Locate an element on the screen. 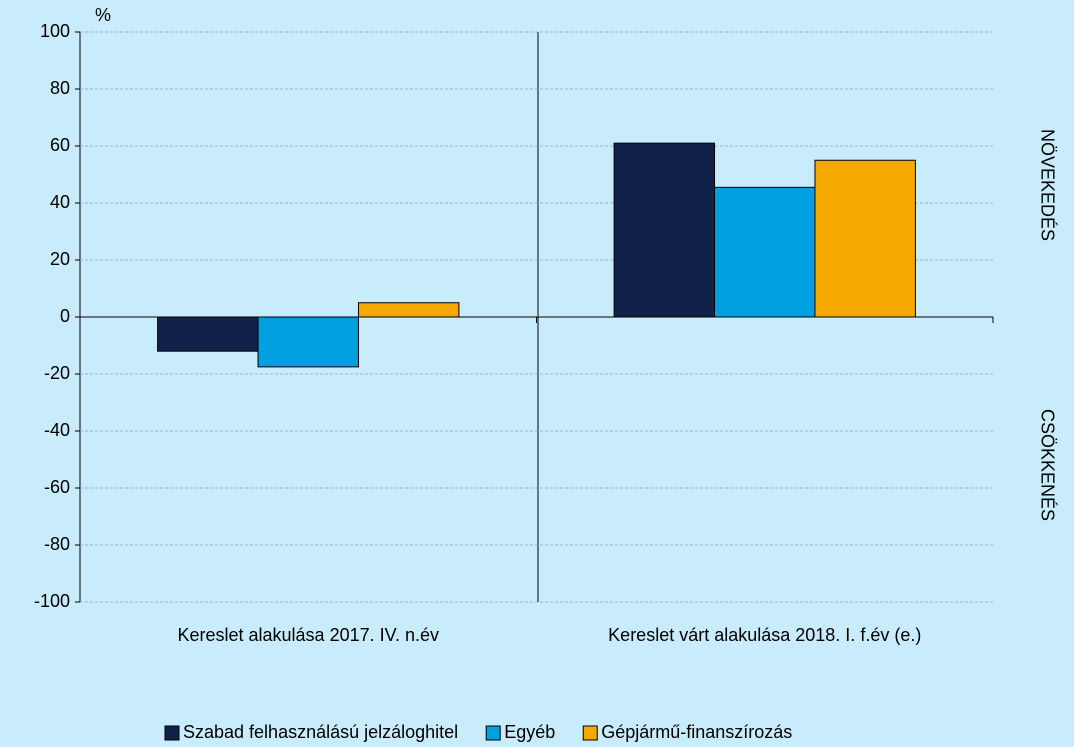 The image size is (1074, 747). y-tick-label: -20 is located at coordinates (57, 373).